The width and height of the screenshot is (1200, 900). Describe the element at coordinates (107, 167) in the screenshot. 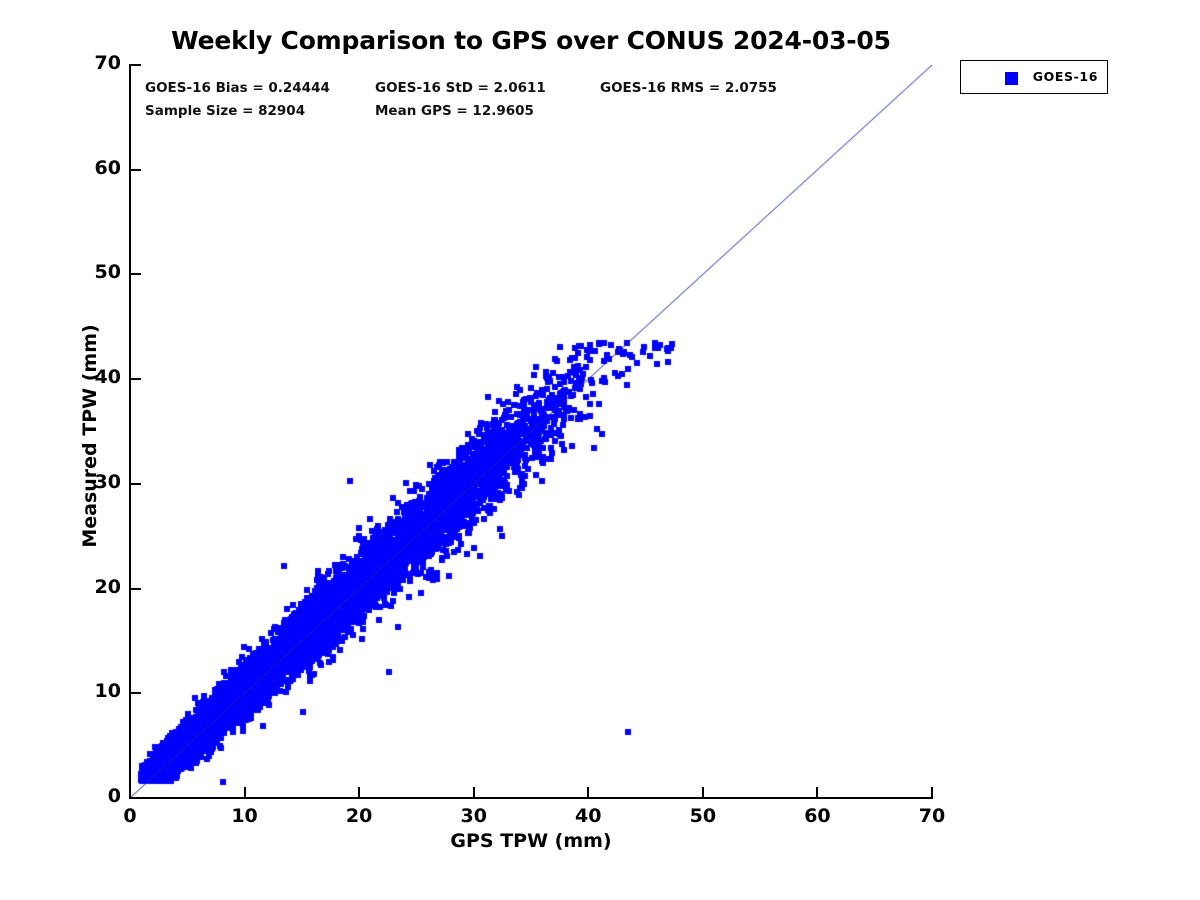

I see `y-tick-label-60: 60` at that location.